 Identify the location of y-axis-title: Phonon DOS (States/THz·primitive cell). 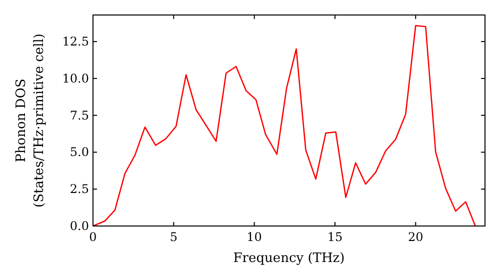
(30, 120).